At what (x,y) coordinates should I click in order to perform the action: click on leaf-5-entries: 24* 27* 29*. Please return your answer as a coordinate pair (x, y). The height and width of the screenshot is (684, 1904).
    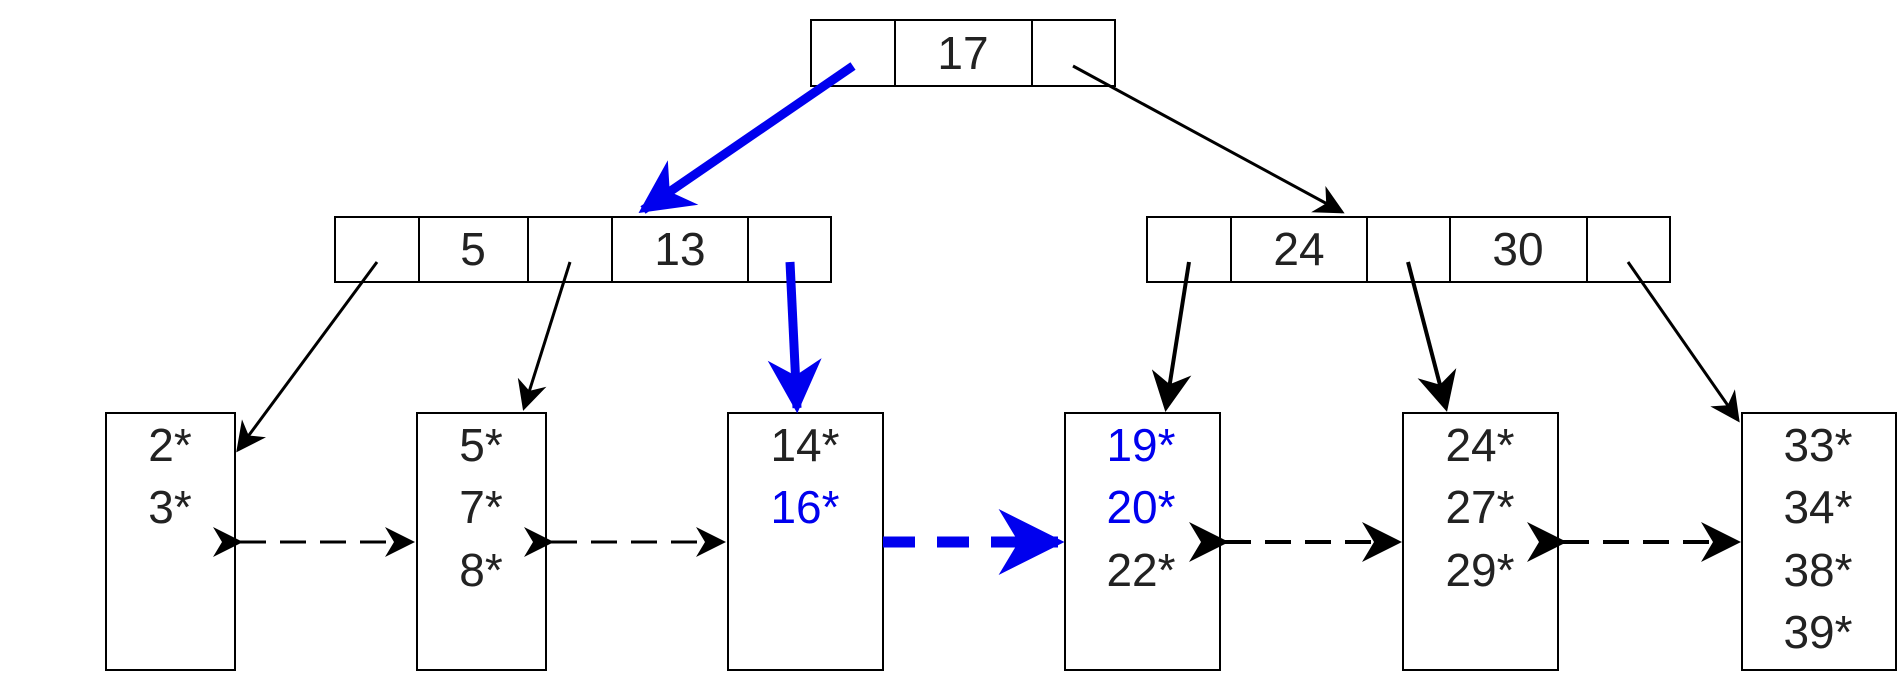
    Looking at the image, I should click on (1479, 507).